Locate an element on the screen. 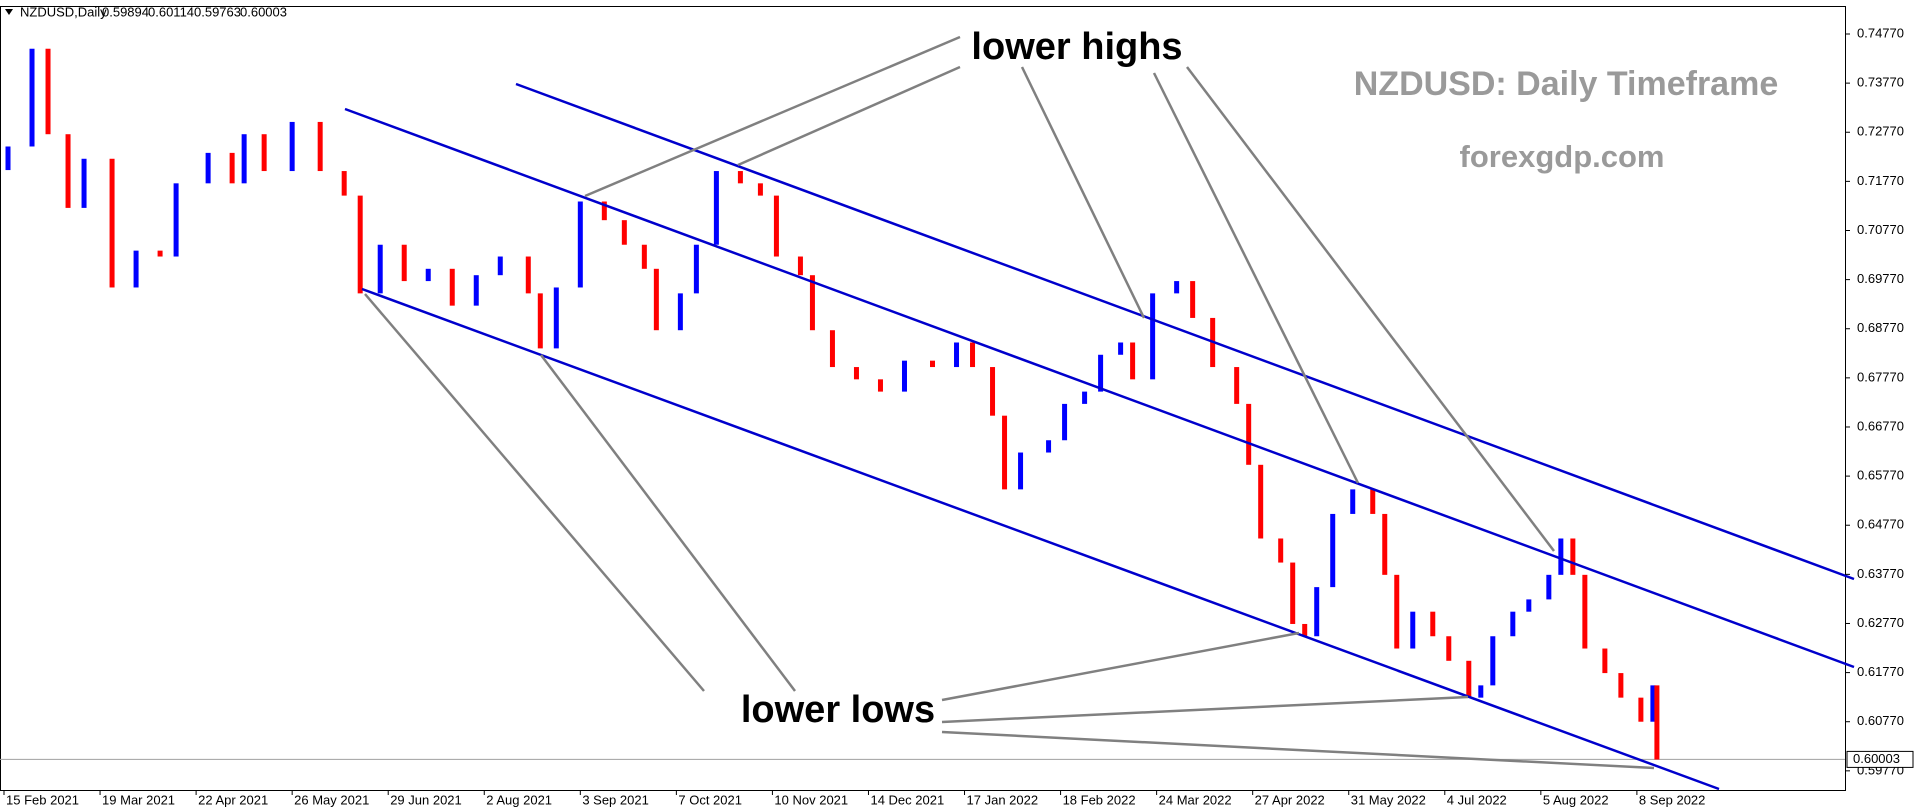 This screenshot has width=1916, height=812. y-tick-label: 0.71770 is located at coordinates (1880, 180).